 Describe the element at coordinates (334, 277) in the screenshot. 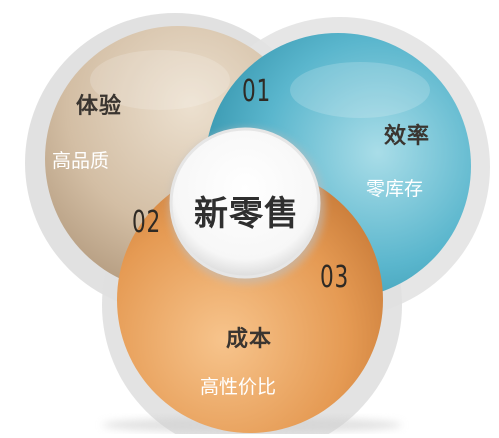

I see `efficiency-number: 03` at that location.